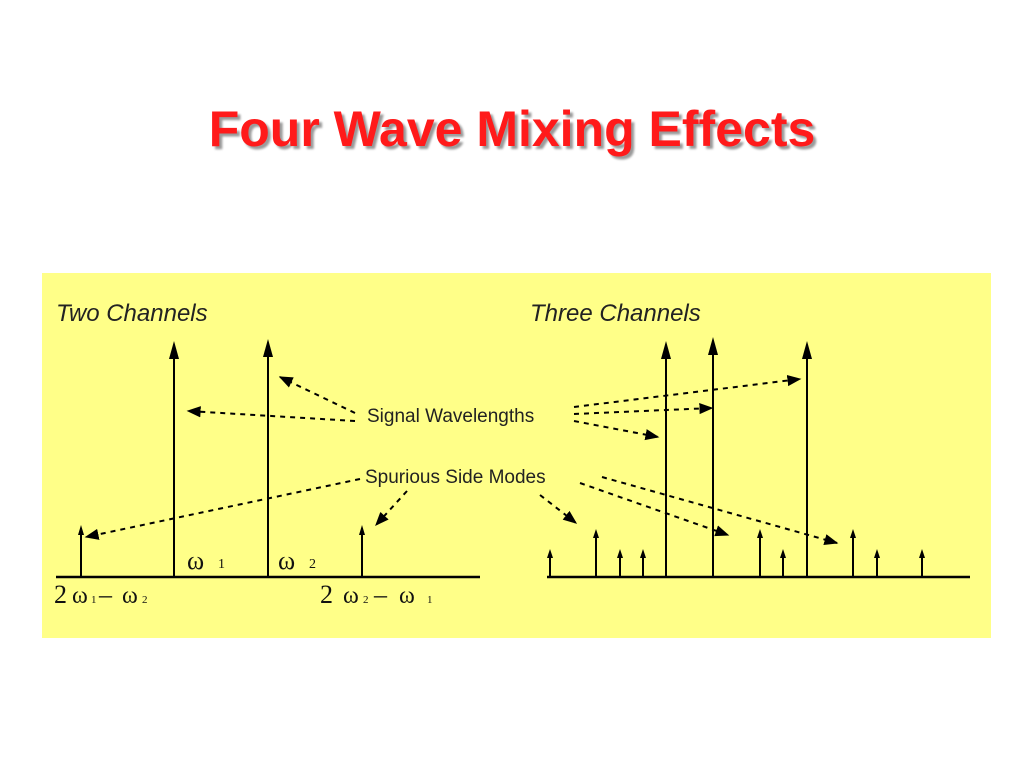 The image size is (1024, 768). What do you see at coordinates (80, 596) in the screenshot?
I see `left-product-w1: ω` at bounding box center [80, 596].